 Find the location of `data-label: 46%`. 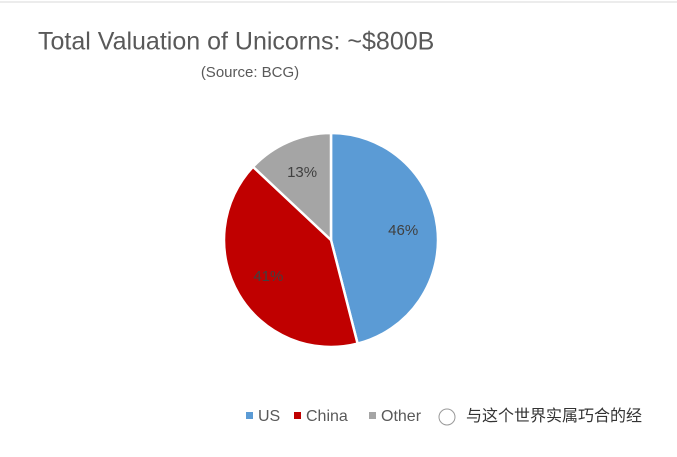

data-label: 46% is located at coordinates (403, 230).